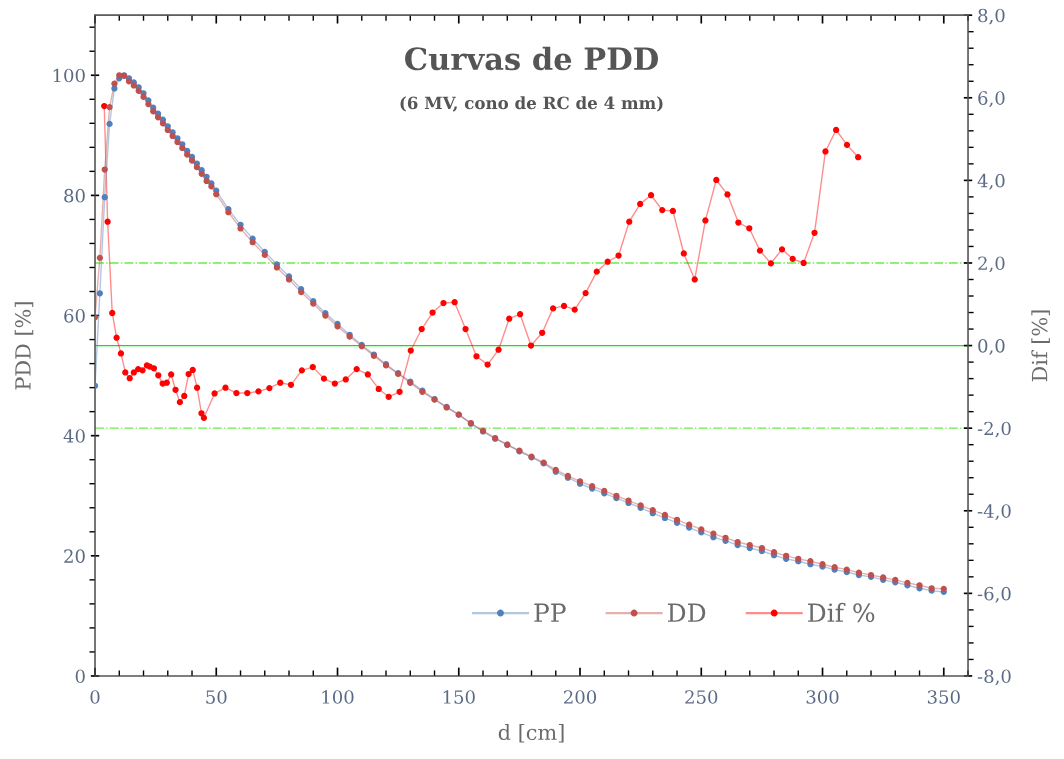 Image resolution: width=1064 pixels, height=759 pixels. What do you see at coordinates (95, 697) in the screenshot?
I see `x-tick-label: 0` at bounding box center [95, 697].